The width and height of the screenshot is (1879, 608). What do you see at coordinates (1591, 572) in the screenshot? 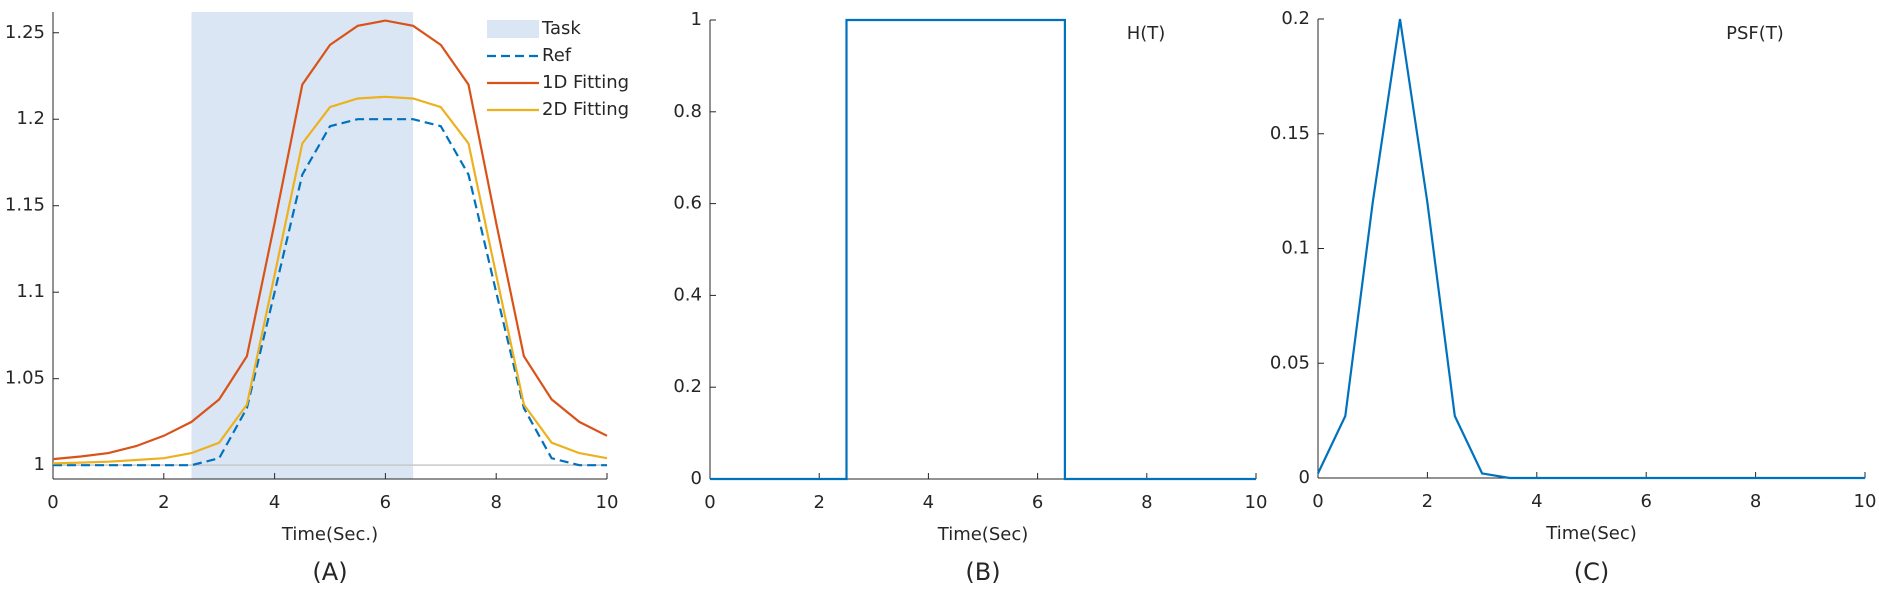
I see `caption: (C)` at bounding box center [1591, 572].